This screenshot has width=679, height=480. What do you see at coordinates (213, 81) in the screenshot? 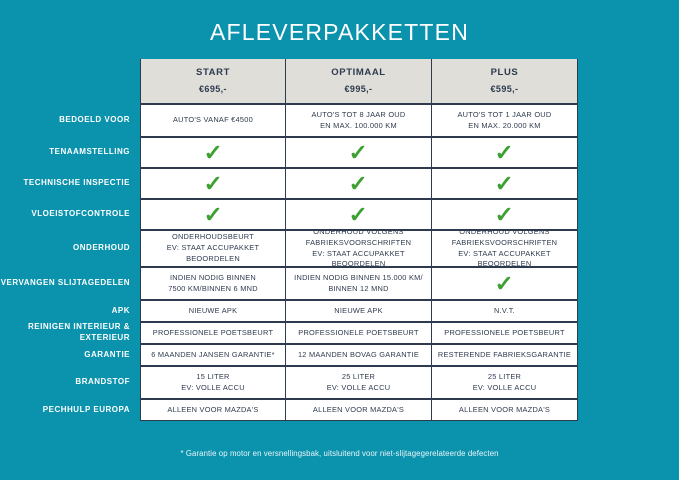
I see `package-header-start: START €695,-` at bounding box center [213, 81].